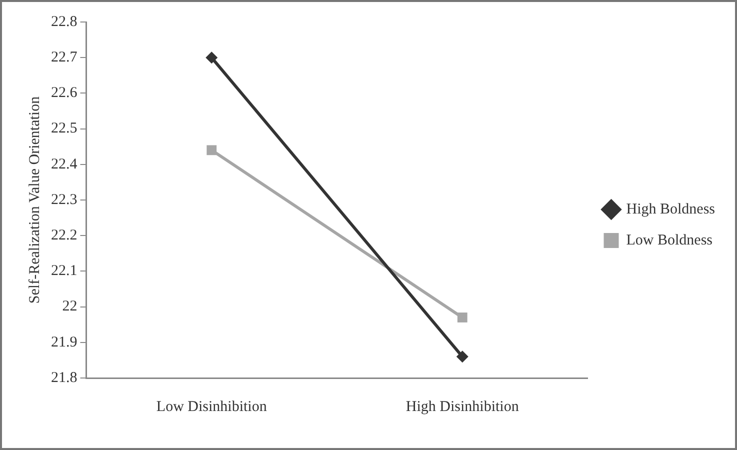  What do you see at coordinates (64, 93) in the screenshot?
I see `y-tick-label: 22.6` at bounding box center [64, 93].